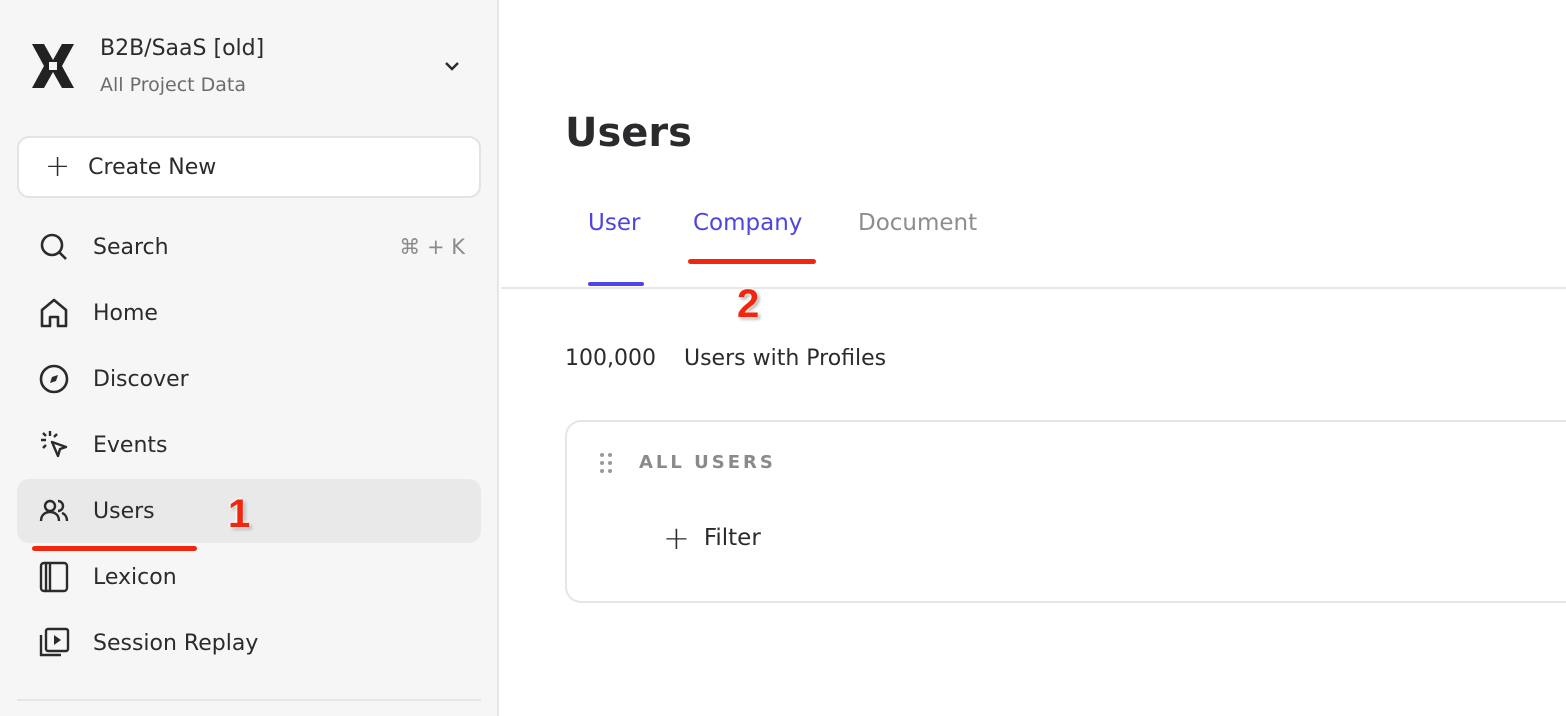 Image resolution: width=1566 pixels, height=716 pixels. What do you see at coordinates (249, 577) in the screenshot?
I see `sidebar-item-lexicon: Lexicon` at bounding box center [249, 577].